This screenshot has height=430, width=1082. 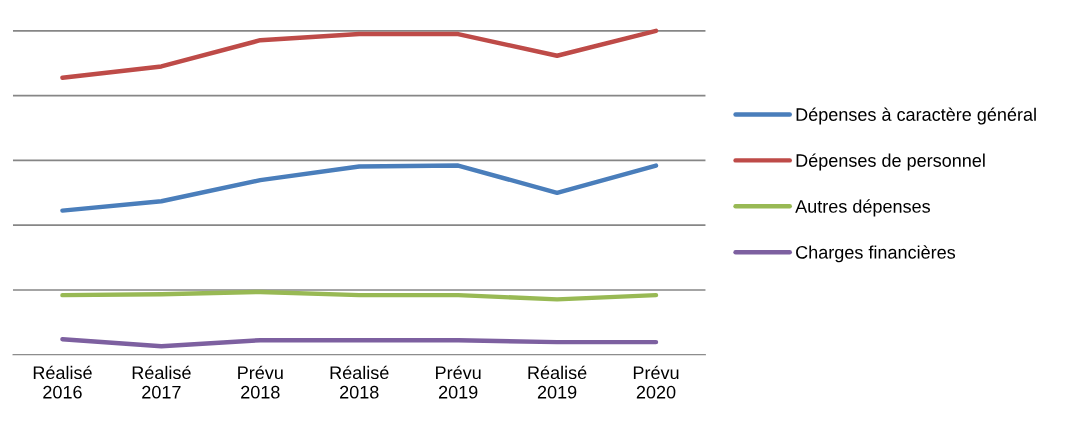 I want to click on legend-label: Dépenses de personnel, so click(x=890, y=162).